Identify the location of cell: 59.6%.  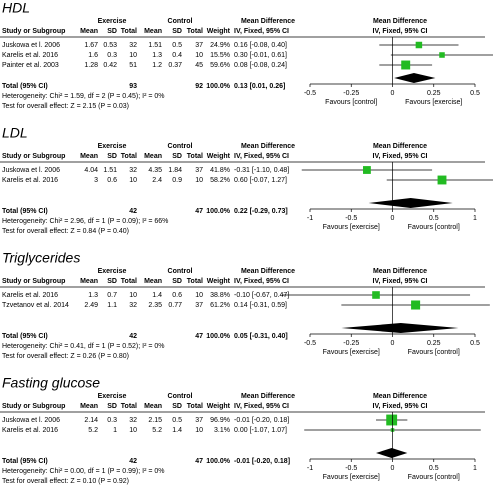
(220, 65).